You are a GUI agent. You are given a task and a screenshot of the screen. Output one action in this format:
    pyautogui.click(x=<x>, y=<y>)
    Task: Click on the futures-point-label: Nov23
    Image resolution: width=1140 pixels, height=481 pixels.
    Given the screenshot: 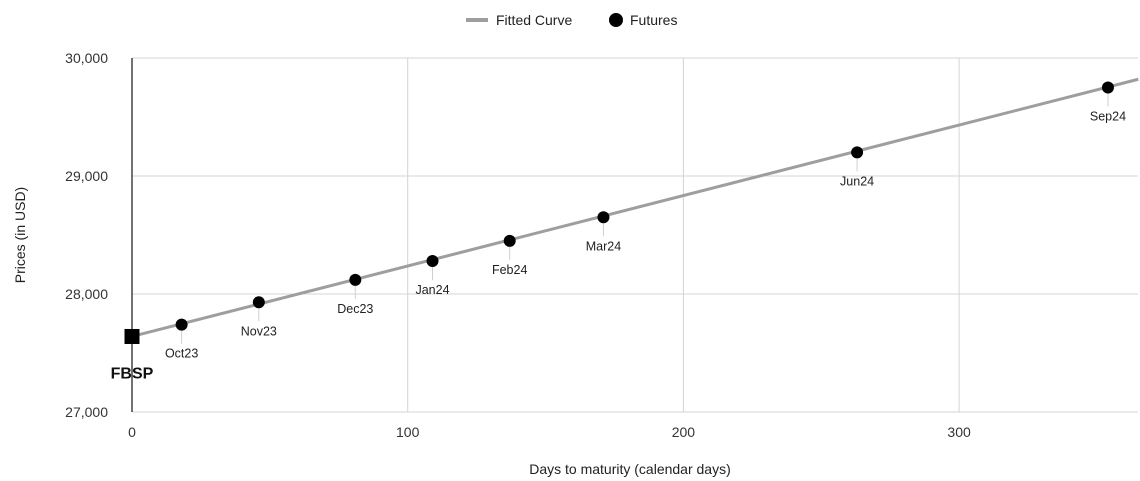 What is the action you would take?
    pyautogui.click(x=259, y=331)
    